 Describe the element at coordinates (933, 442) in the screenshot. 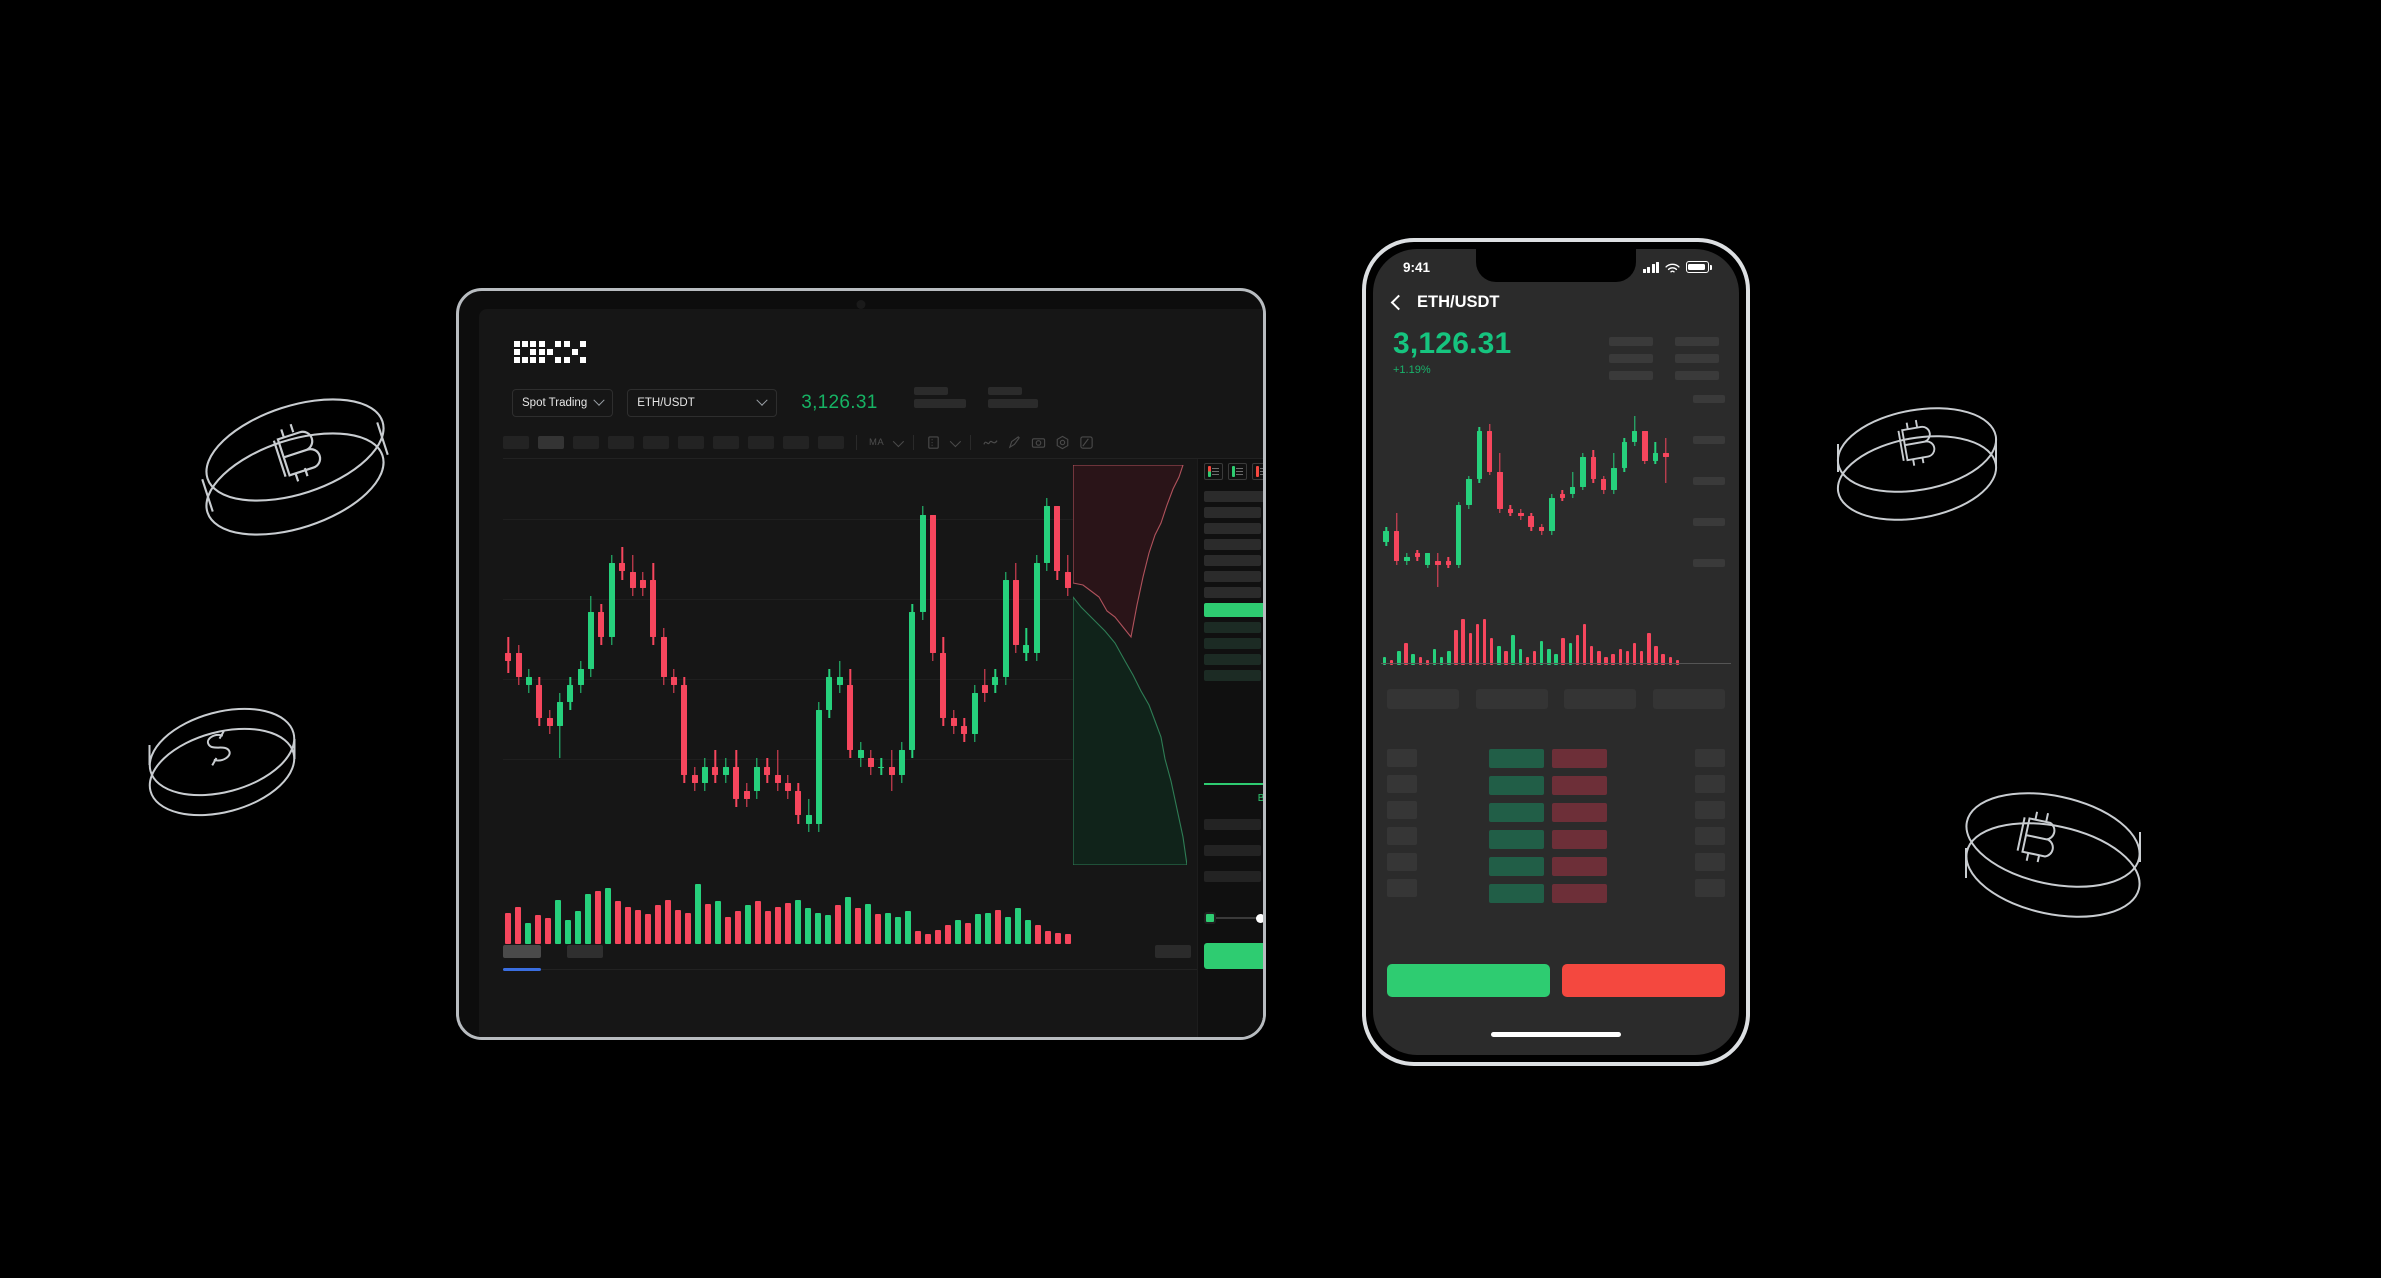

I see `chart-type-icon` at that location.